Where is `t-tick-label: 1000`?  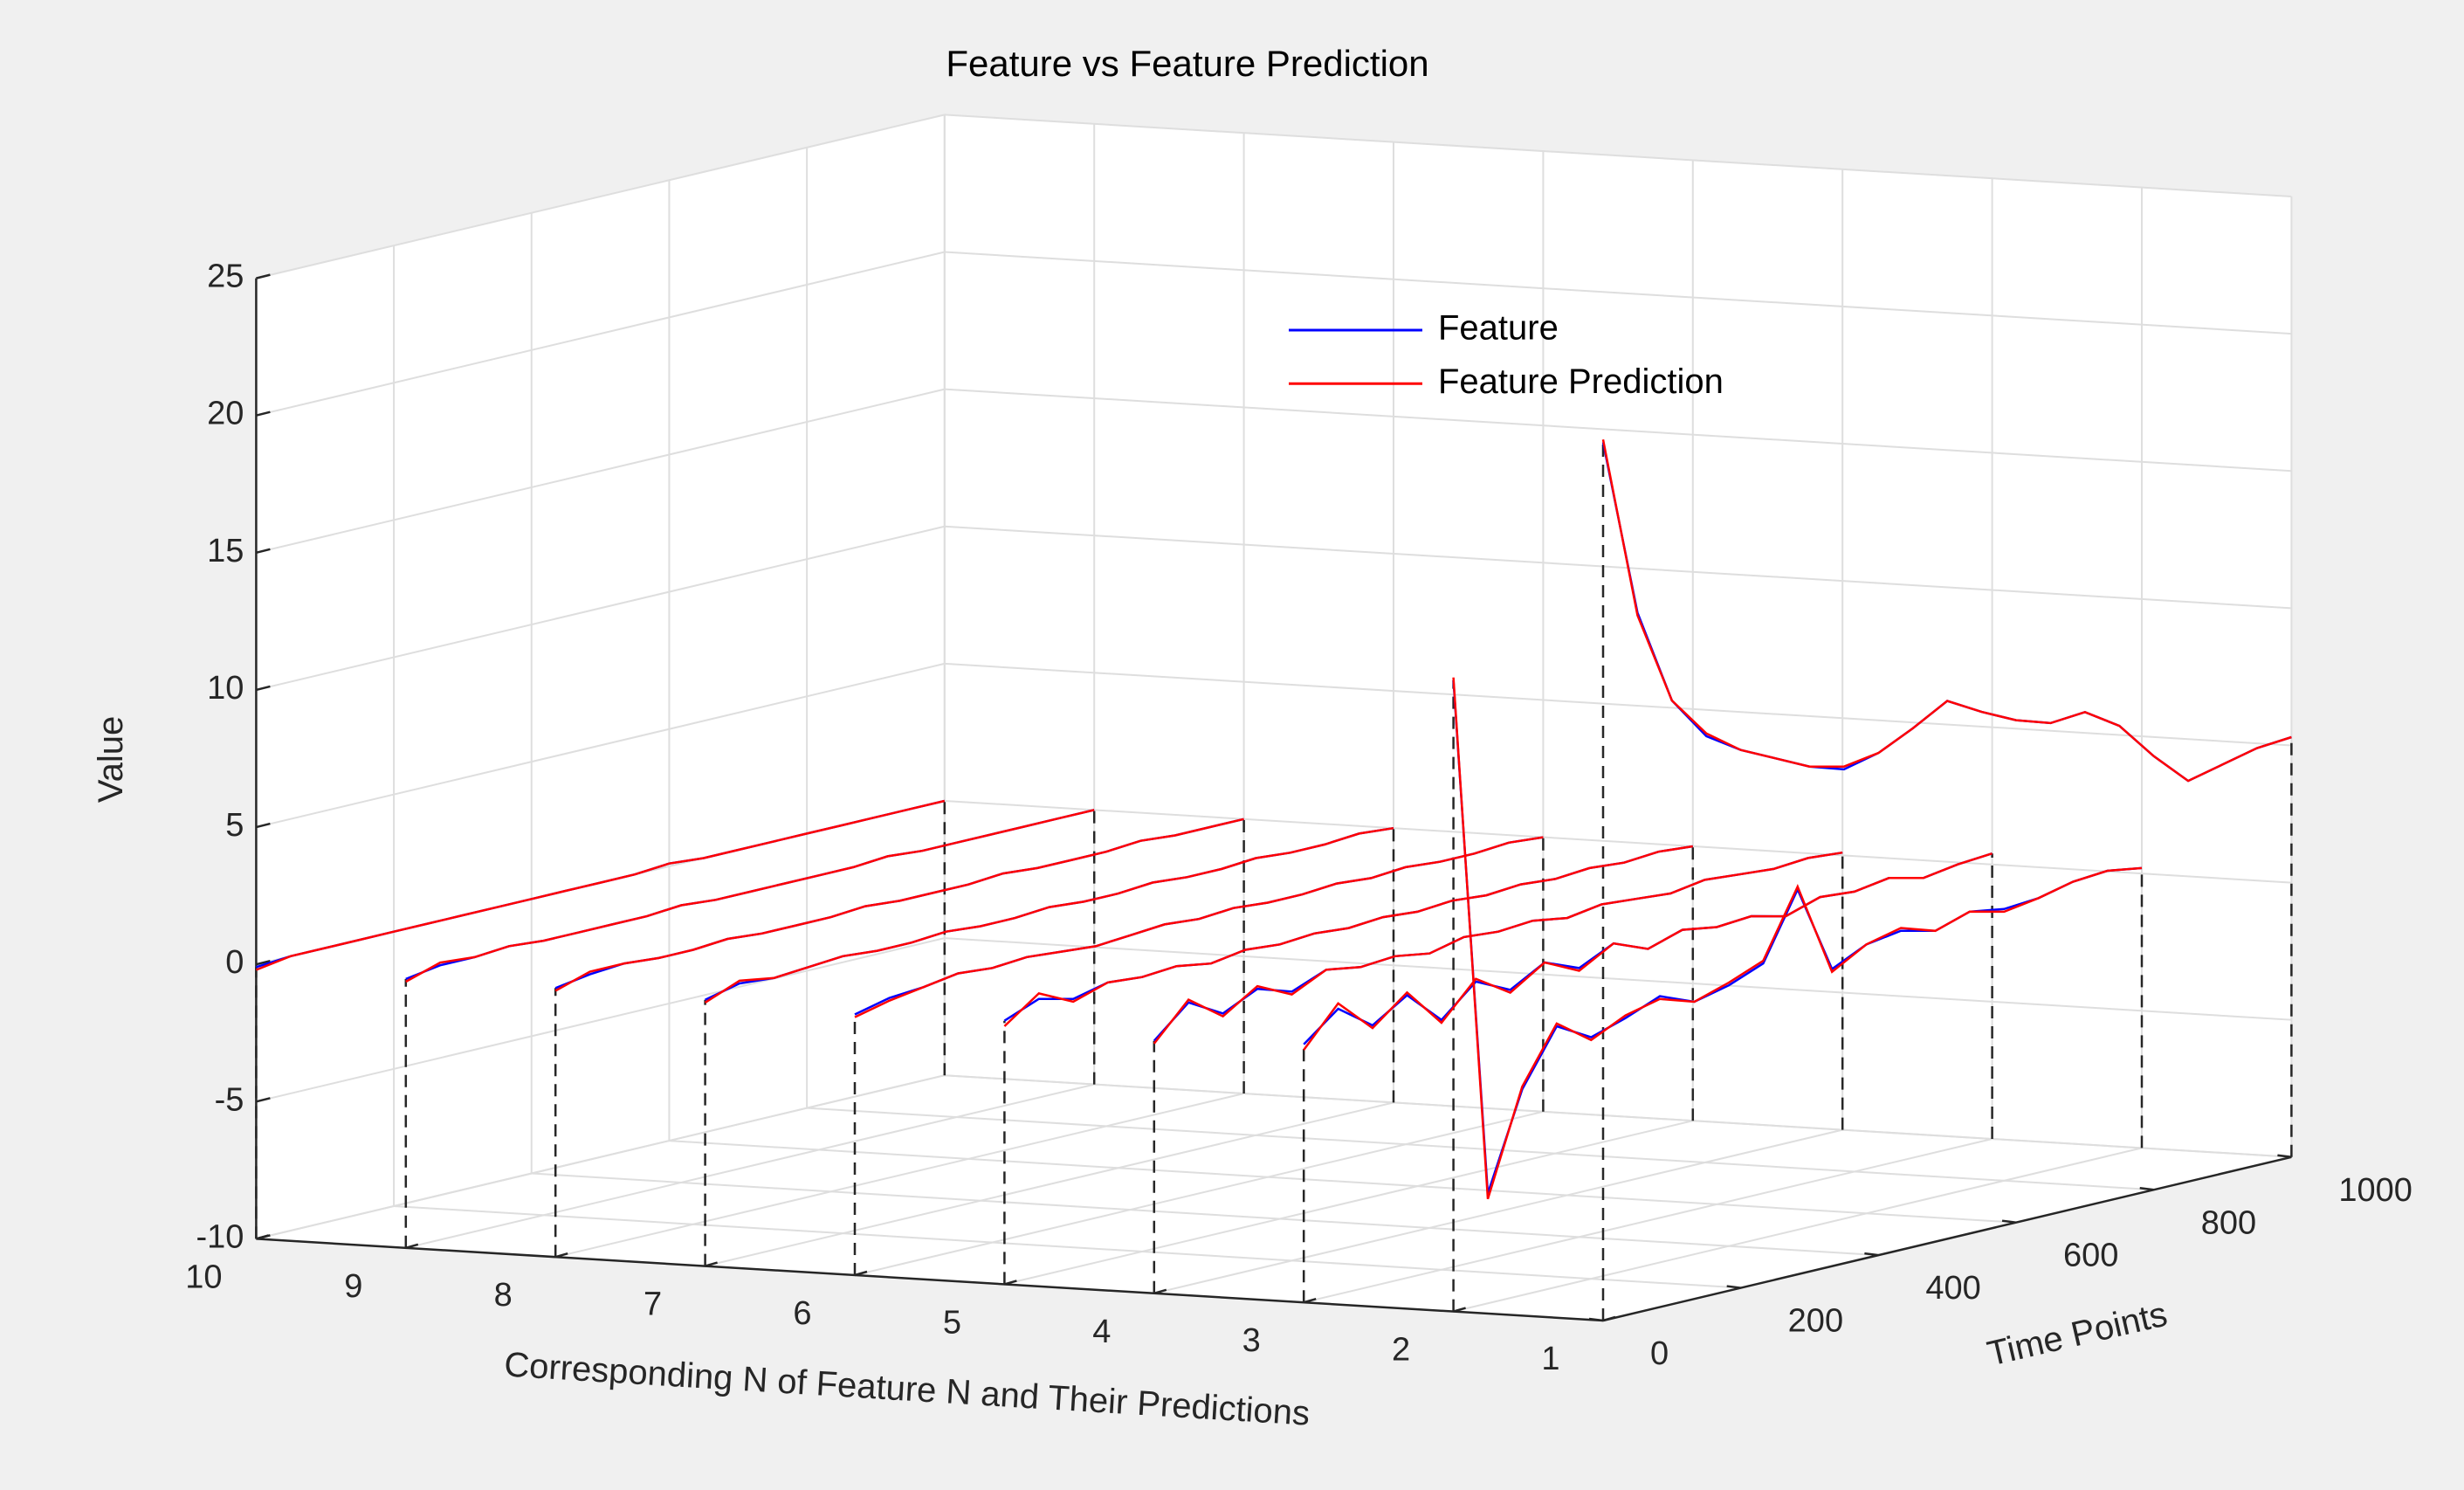 t-tick-label: 1000 is located at coordinates (2375, 1190).